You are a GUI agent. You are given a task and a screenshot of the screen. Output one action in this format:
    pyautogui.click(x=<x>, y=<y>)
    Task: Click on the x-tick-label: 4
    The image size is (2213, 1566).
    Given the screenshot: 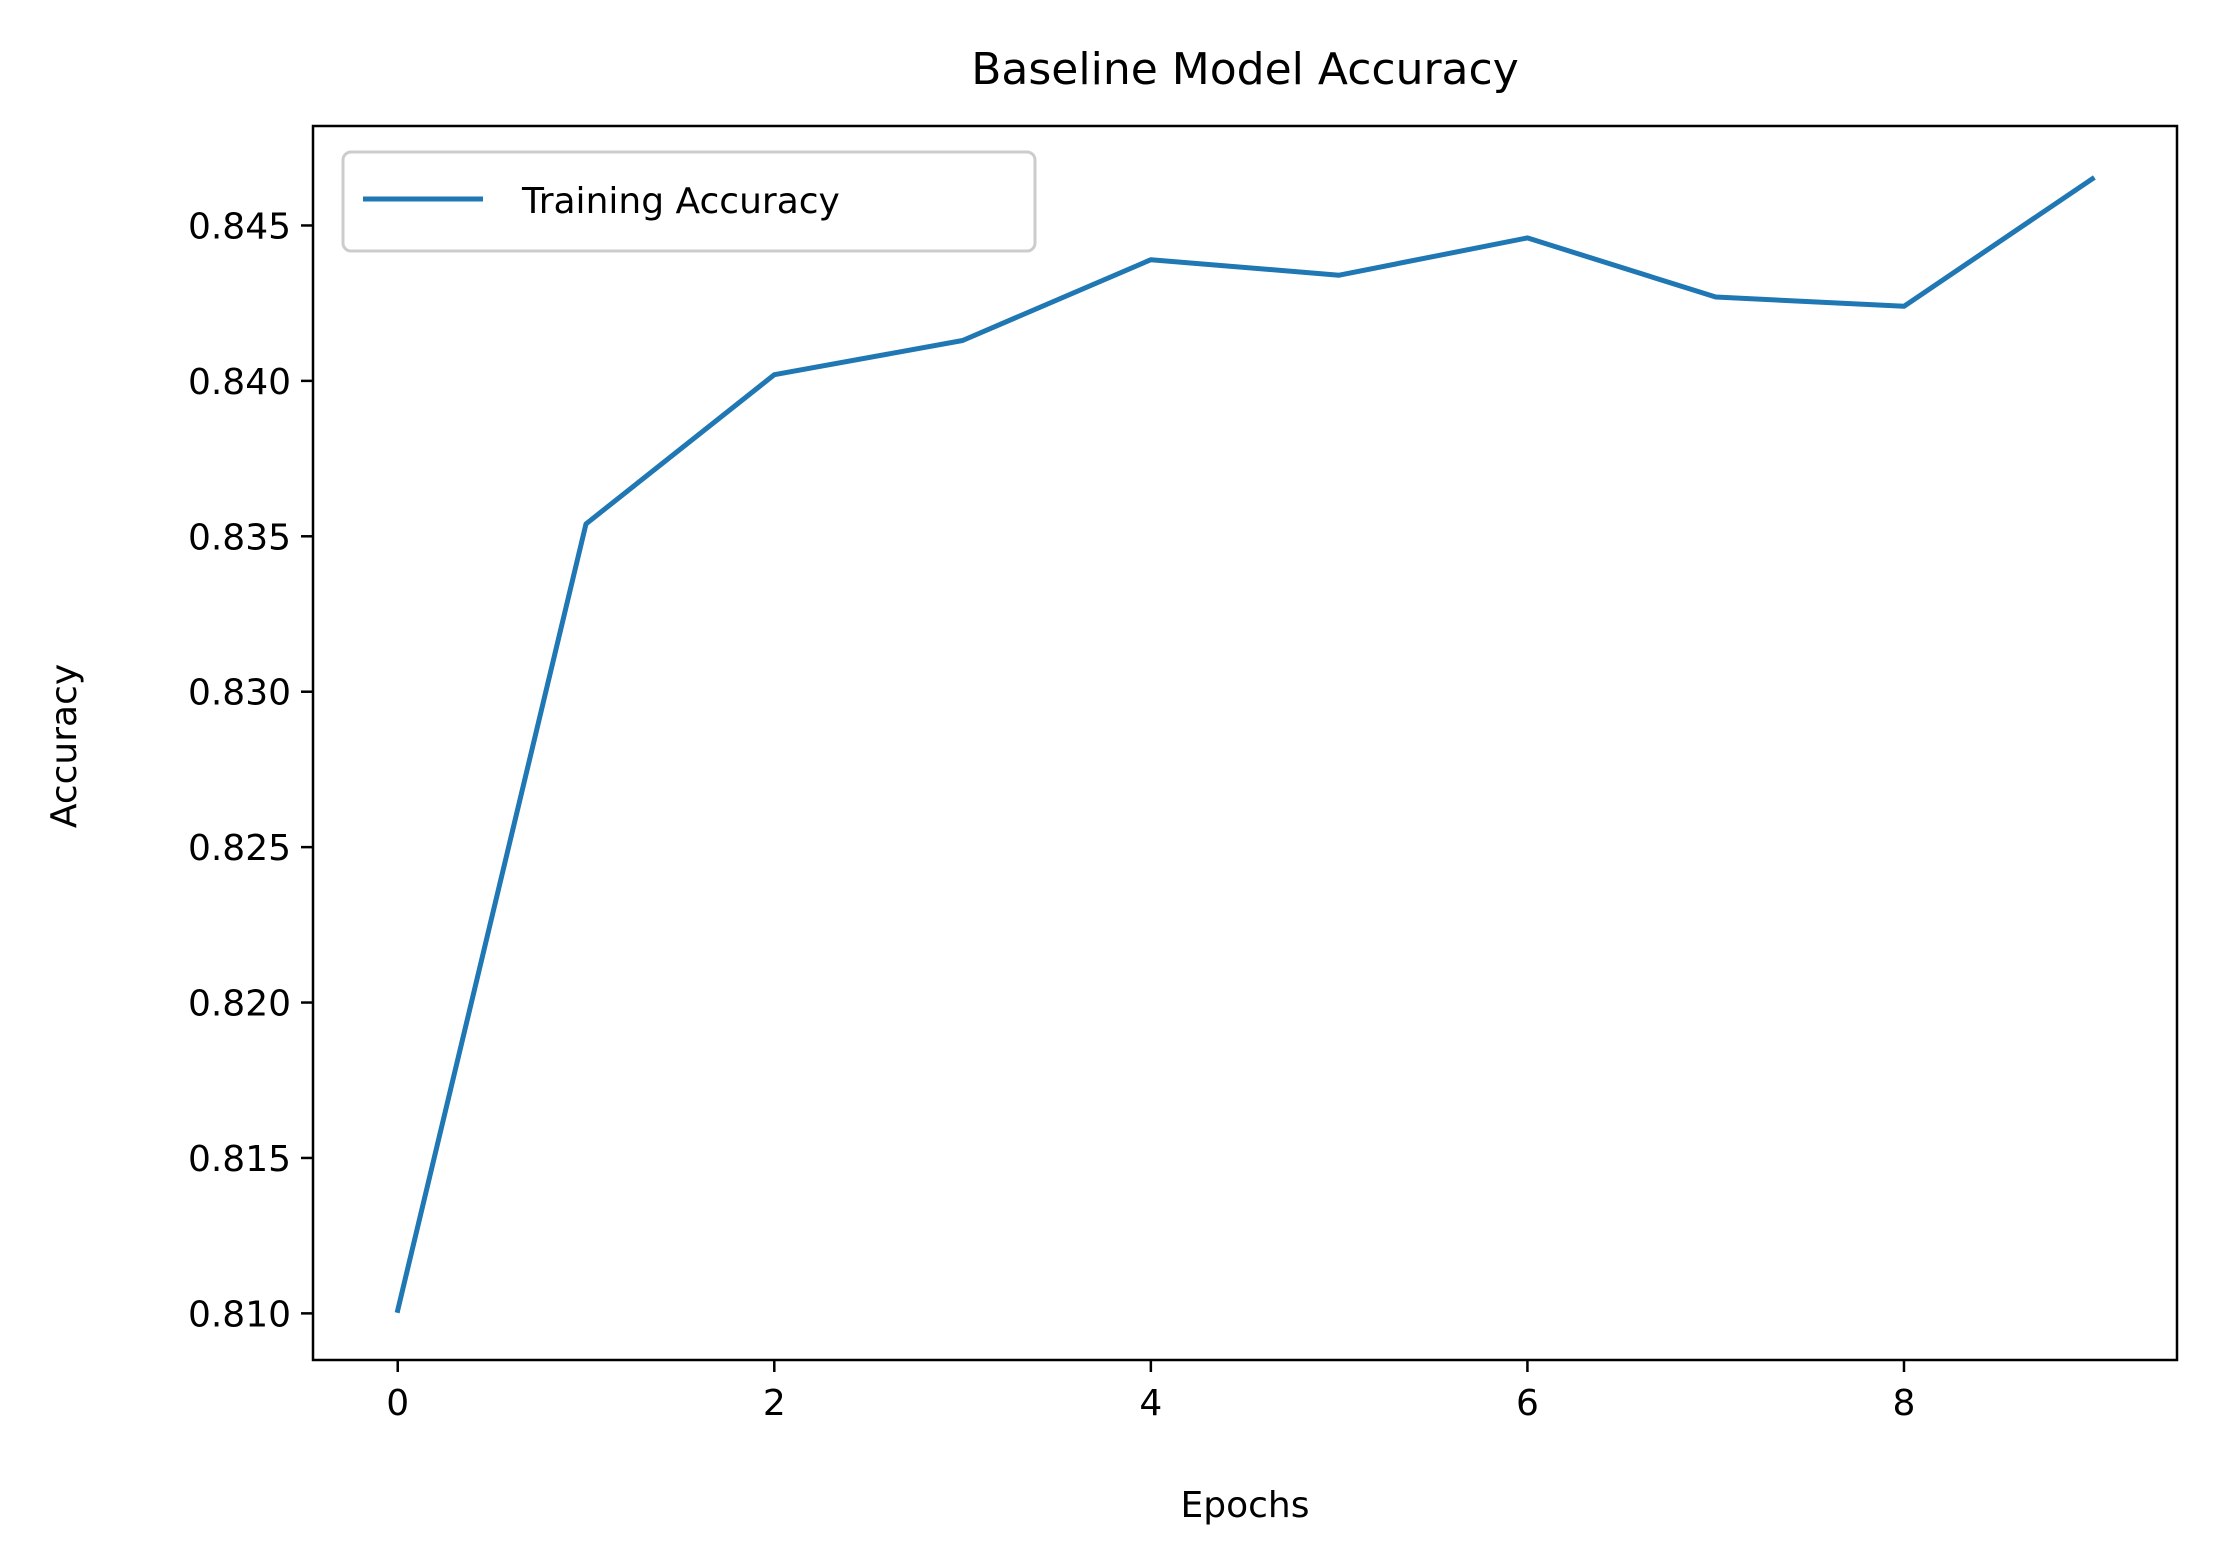 What is the action you would take?
    pyautogui.click(x=1150, y=1403)
    